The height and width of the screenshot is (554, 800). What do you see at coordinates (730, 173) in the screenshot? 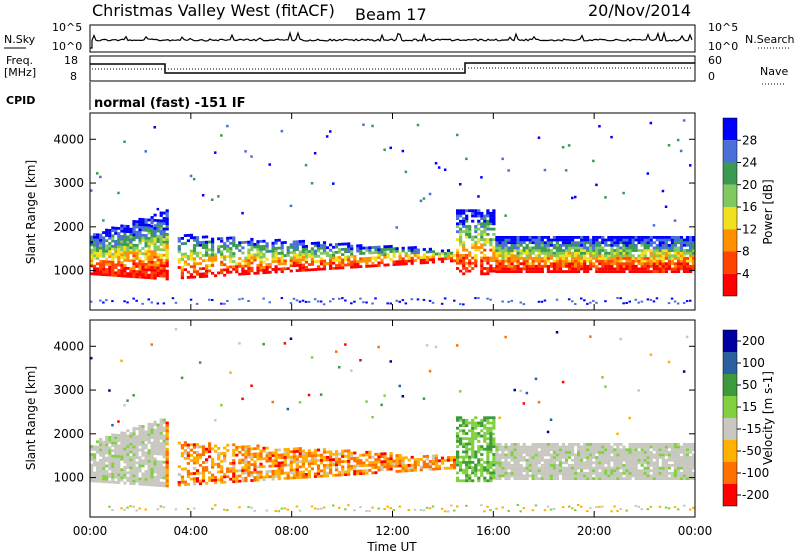
I see `colorbar-swatch` at bounding box center [730, 173].